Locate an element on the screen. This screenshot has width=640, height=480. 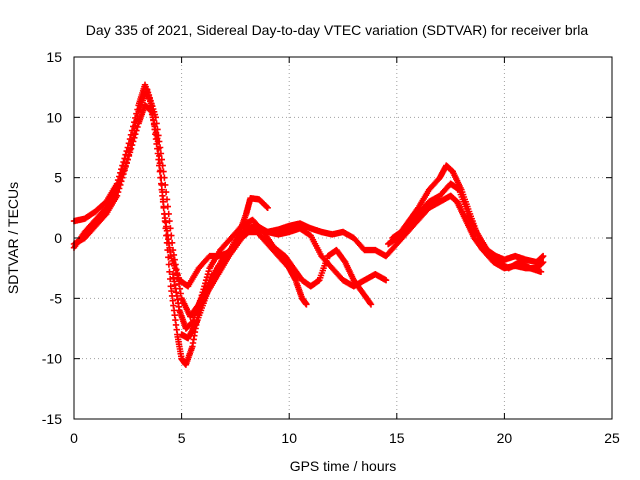
y-axis-title: SDTVAR / TECUs is located at coordinates (13, 238).